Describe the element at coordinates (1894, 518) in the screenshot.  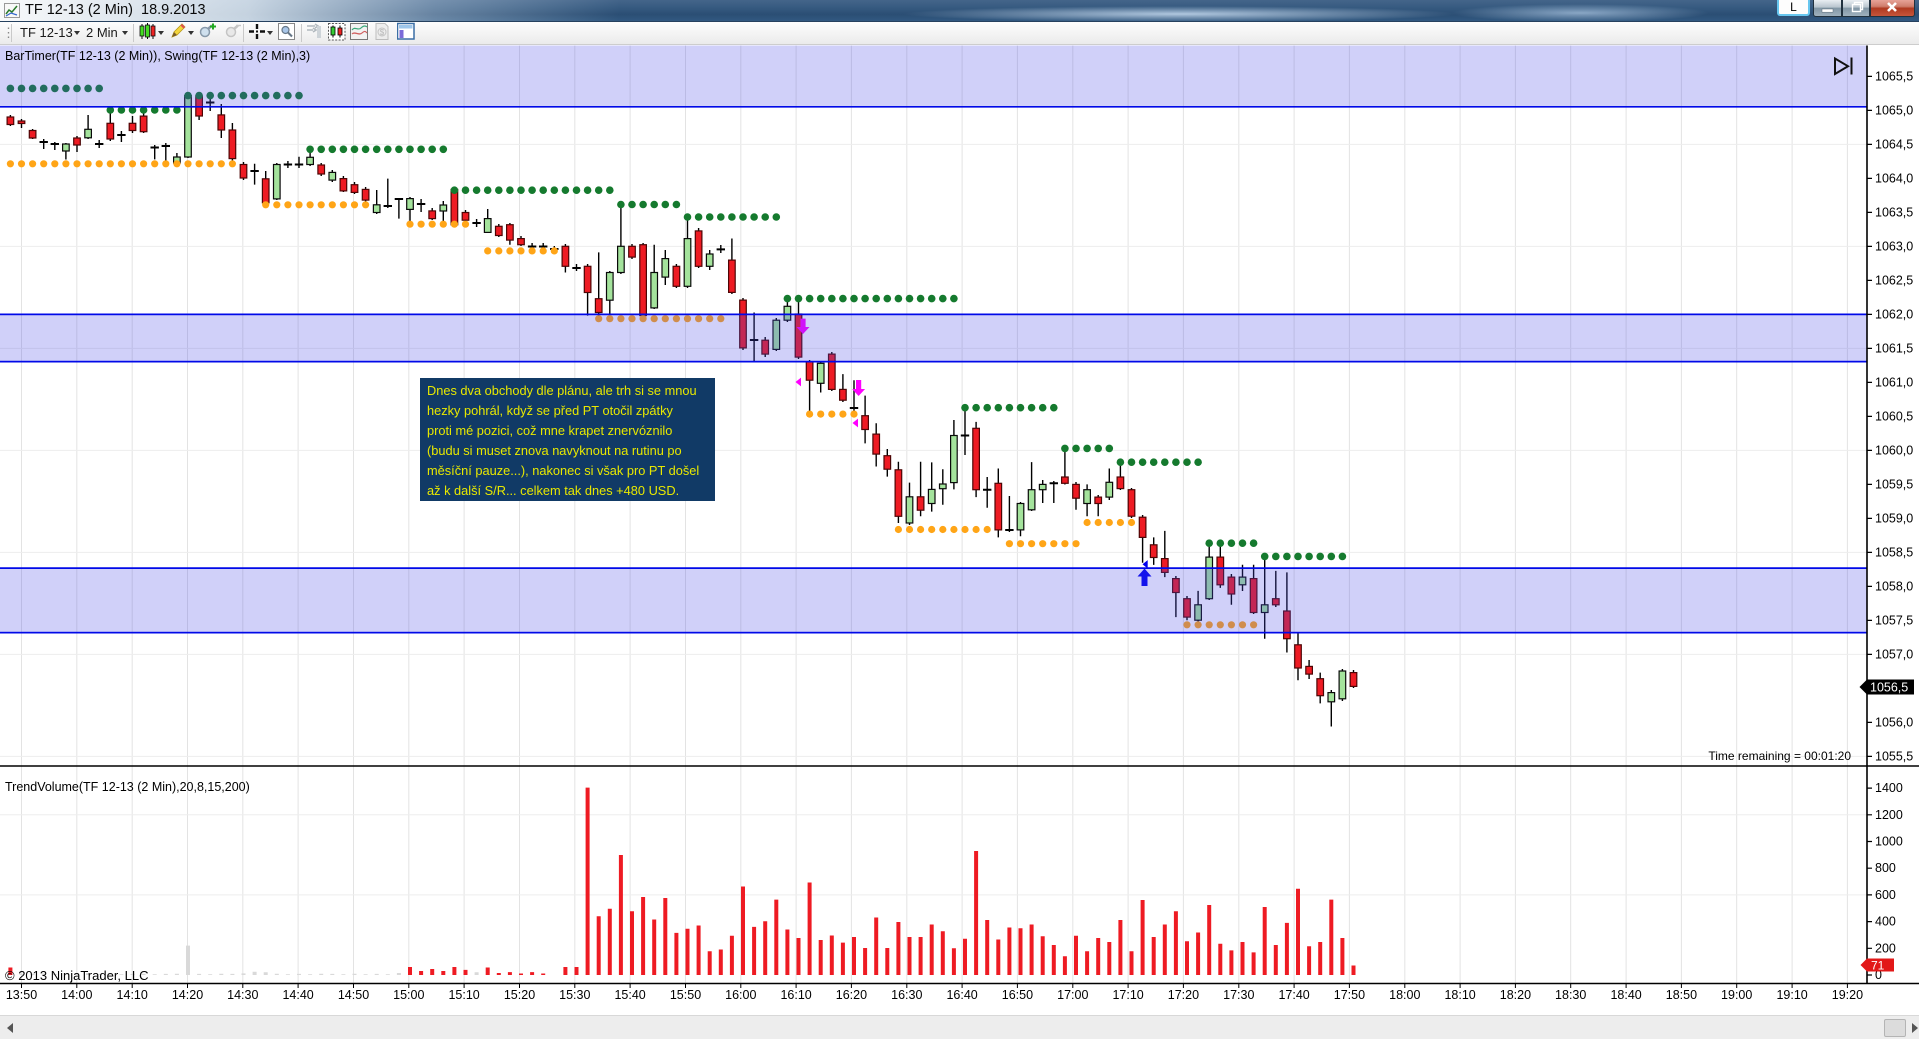
I see `svg-text: 1059,0` at that location.